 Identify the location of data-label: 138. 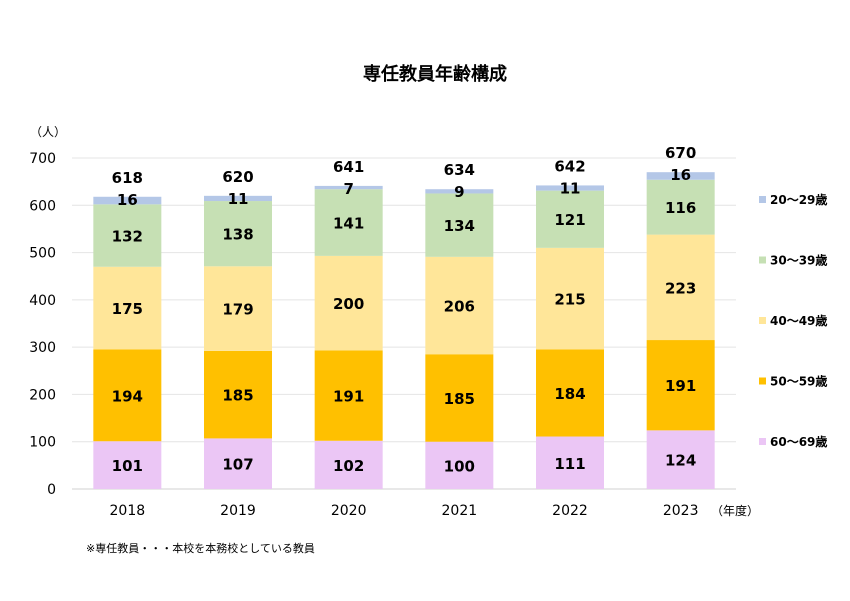
(237, 235).